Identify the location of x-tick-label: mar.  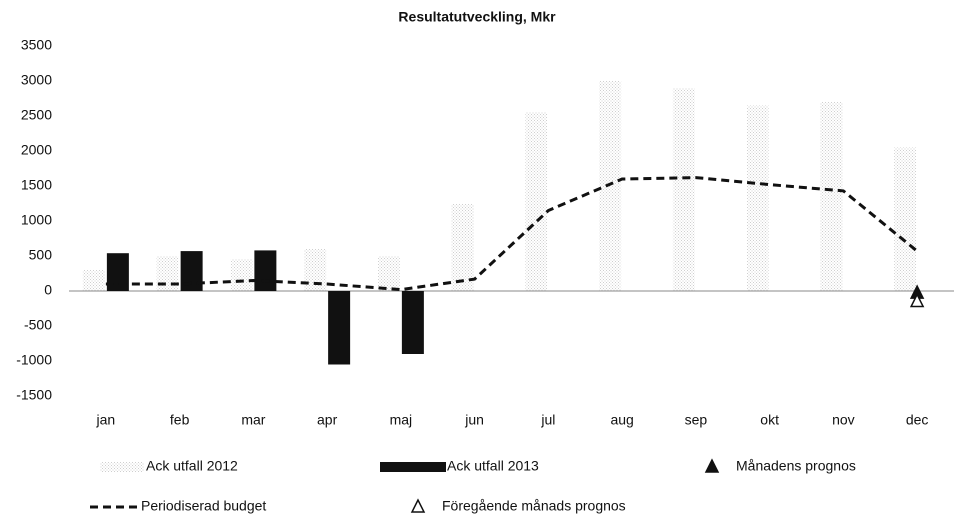
(253, 420).